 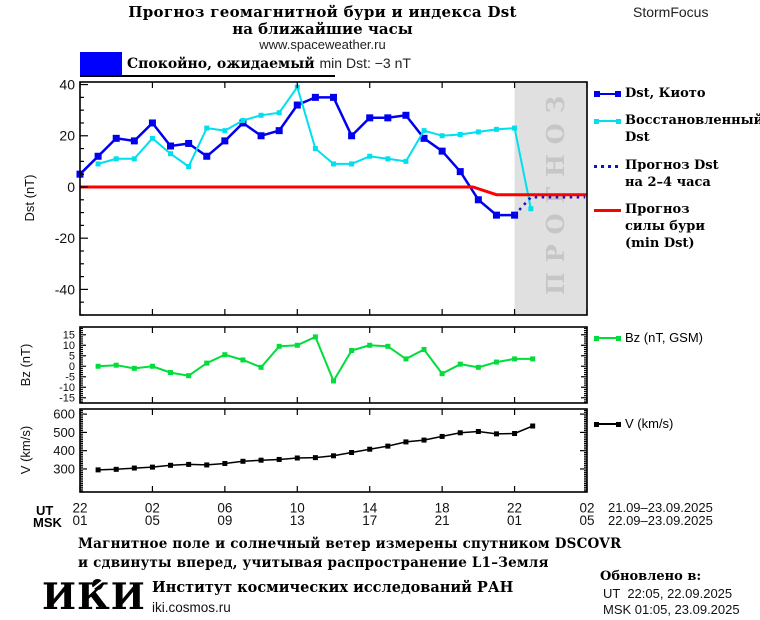 I want to click on plot-2: 300 400 500 600, so click(x=320, y=450).